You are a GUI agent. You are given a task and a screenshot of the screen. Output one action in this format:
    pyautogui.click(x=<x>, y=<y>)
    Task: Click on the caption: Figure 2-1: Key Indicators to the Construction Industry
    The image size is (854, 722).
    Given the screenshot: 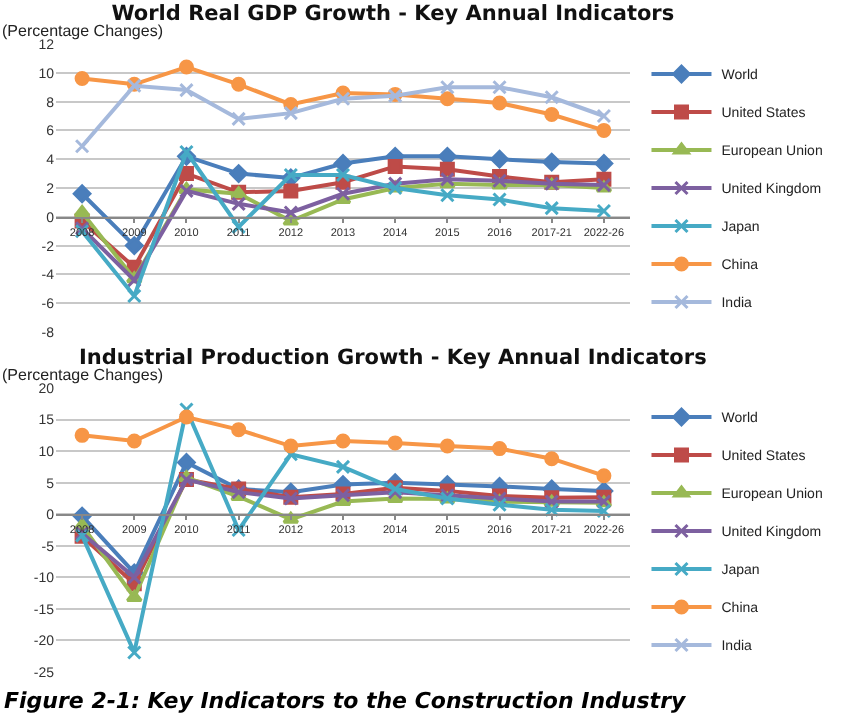 What is the action you would take?
    pyautogui.click(x=345, y=702)
    